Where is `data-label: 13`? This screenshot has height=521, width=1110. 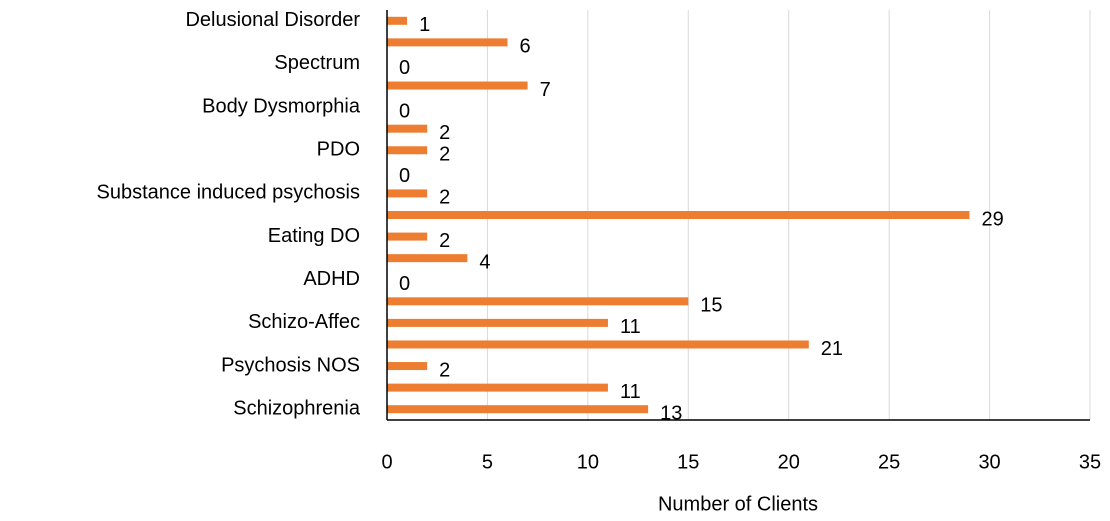
data-label: 13 is located at coordinates (671, 413).